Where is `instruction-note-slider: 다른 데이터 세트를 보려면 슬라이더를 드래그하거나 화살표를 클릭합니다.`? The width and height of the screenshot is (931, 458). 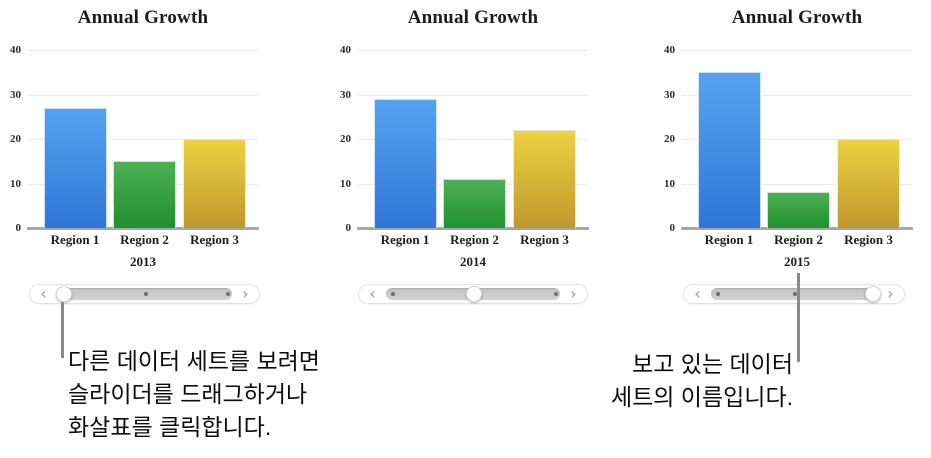
instruction-note-slider: 다른 데이터 세트를 보려면 슬라이더를 드래그하거나 화살표를 클릭합니다. is located at coordinates (194, 394).